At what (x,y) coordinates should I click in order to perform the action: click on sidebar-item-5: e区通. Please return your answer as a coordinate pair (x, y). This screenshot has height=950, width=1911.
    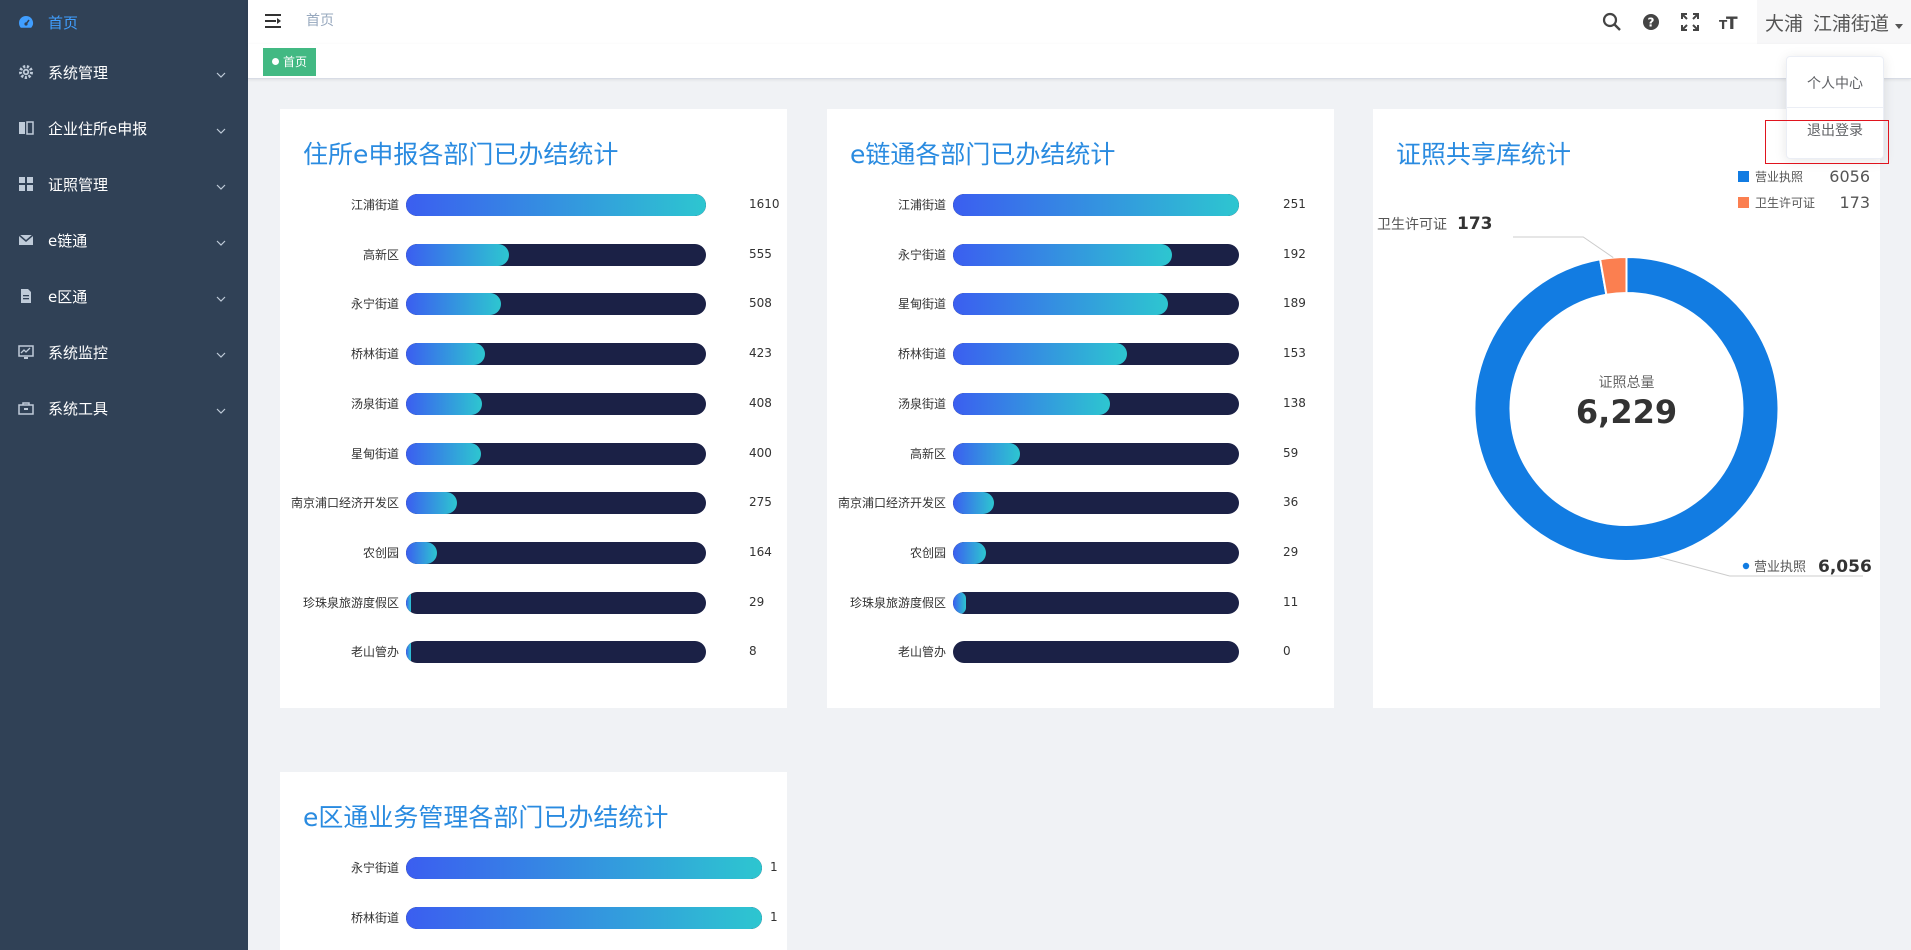
    Looking at the image, I should click on (124, 296).